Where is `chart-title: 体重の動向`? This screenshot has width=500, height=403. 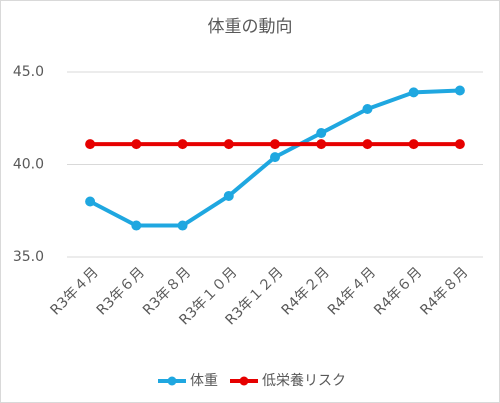 chart-title: 体重の動向 is located at coordinates (250, 27).